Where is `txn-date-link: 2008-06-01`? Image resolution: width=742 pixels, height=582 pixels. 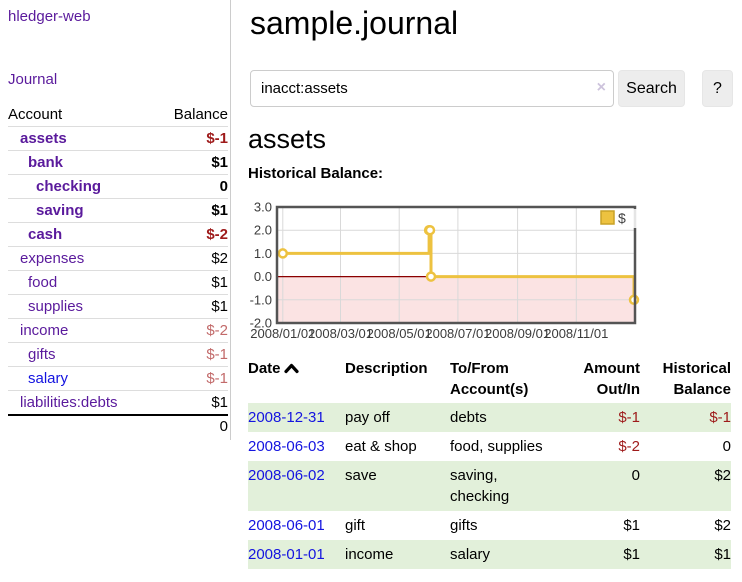 txn-date-link: 2008-06-01 is located at coordinates (286, 525).